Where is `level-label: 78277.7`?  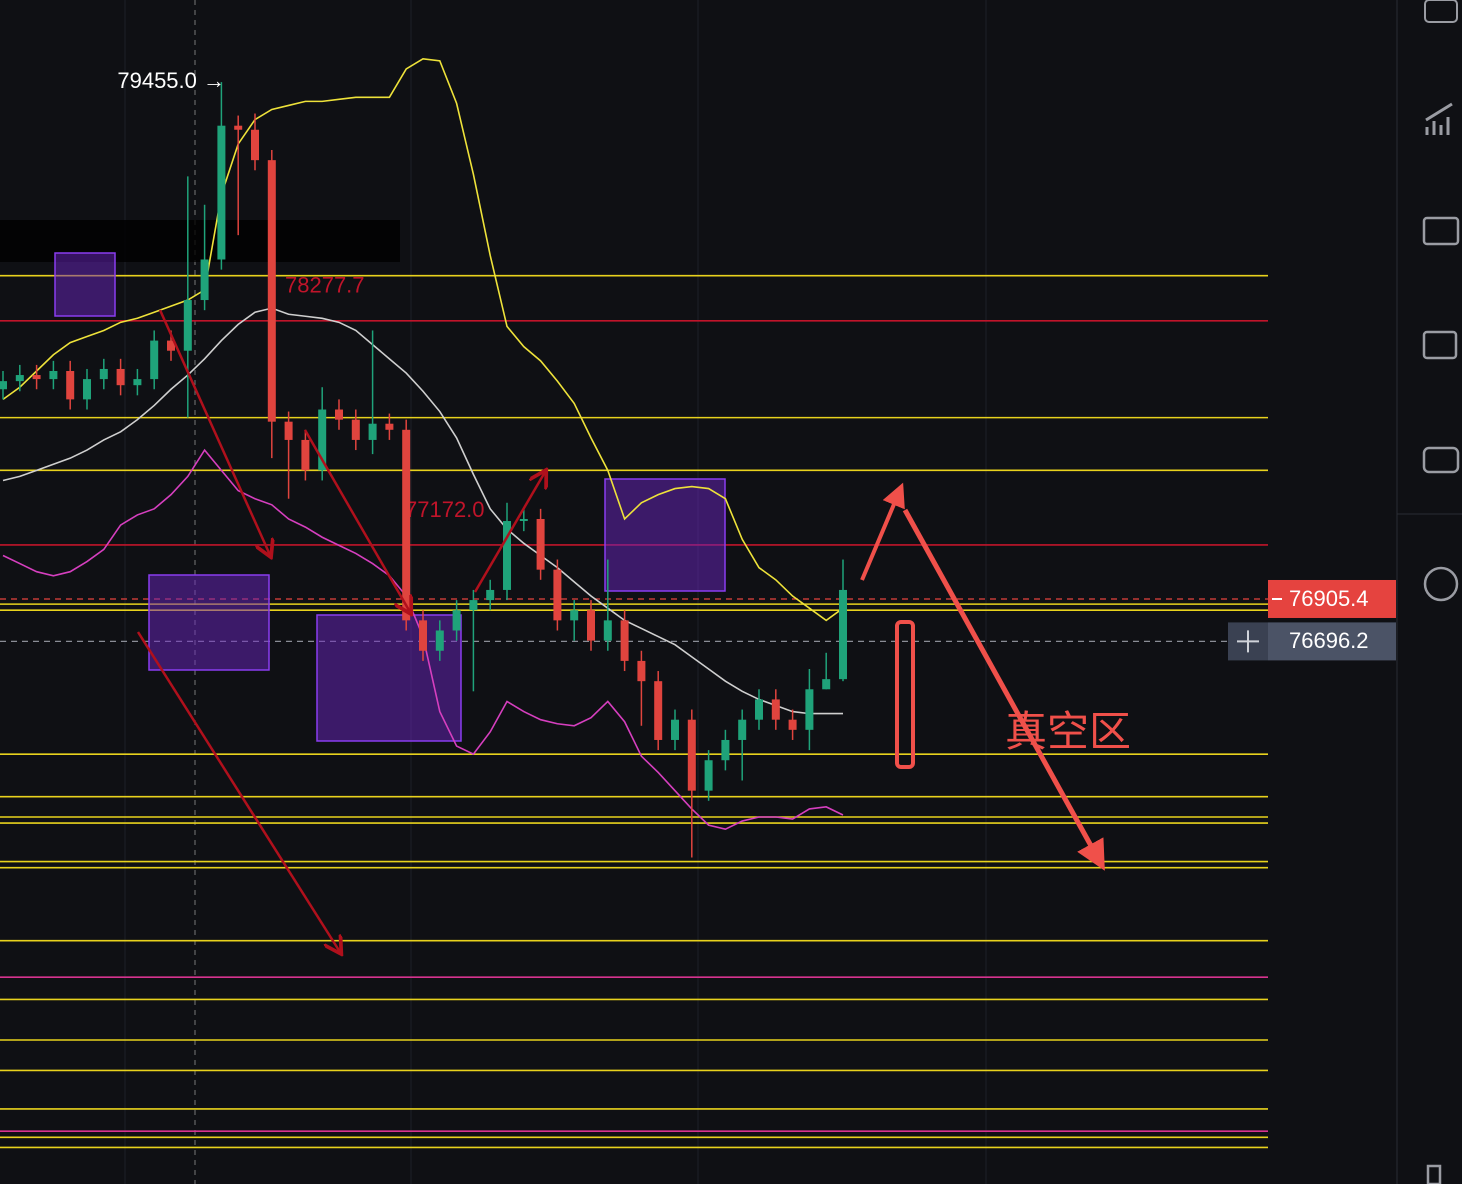 level-label: 78277.7 is located at coordinates (325, 285).